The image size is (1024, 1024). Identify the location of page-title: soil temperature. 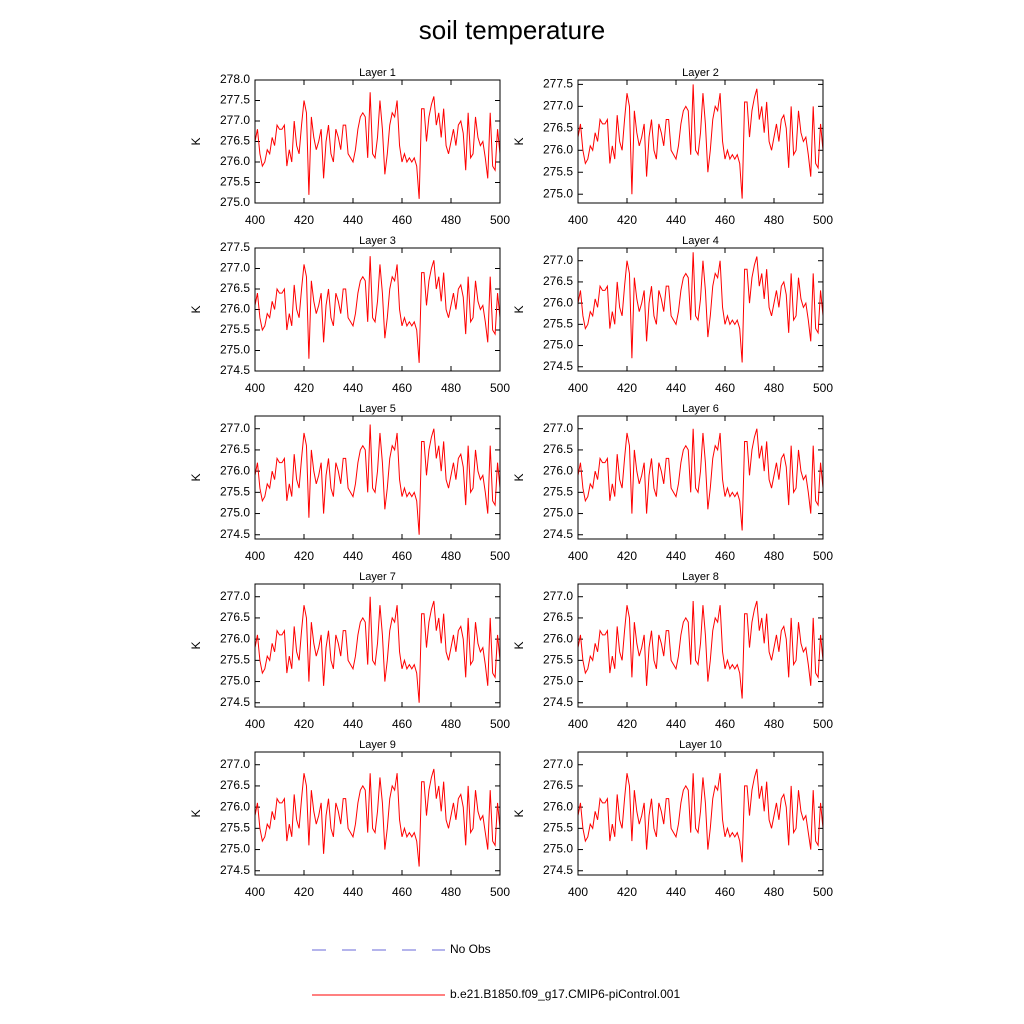
(512, 30).